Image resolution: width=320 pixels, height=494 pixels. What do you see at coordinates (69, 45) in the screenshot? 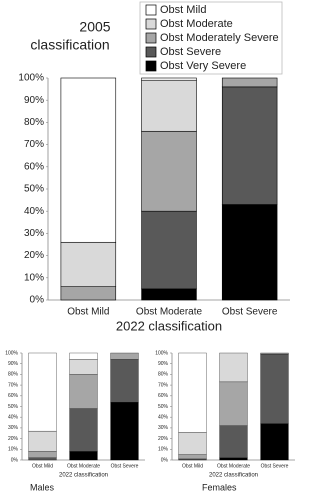
I see `legend-title: classification` at bounding box center [69, 45].